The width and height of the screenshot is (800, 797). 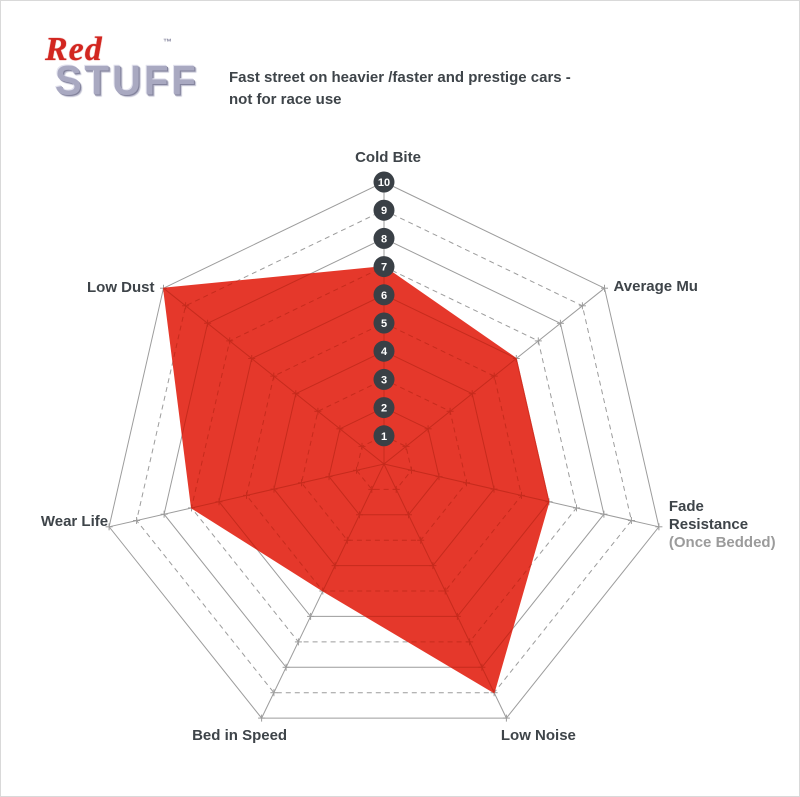 I want to click on scale-badge-number: 4, so click(x=384, y=352).